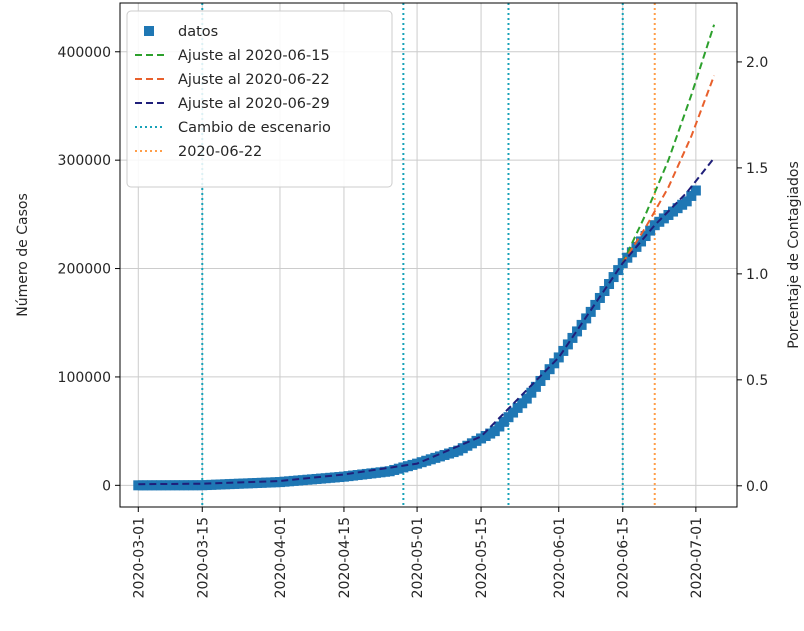  I want to click on y-tick-label: 400000, so click(84, 53).